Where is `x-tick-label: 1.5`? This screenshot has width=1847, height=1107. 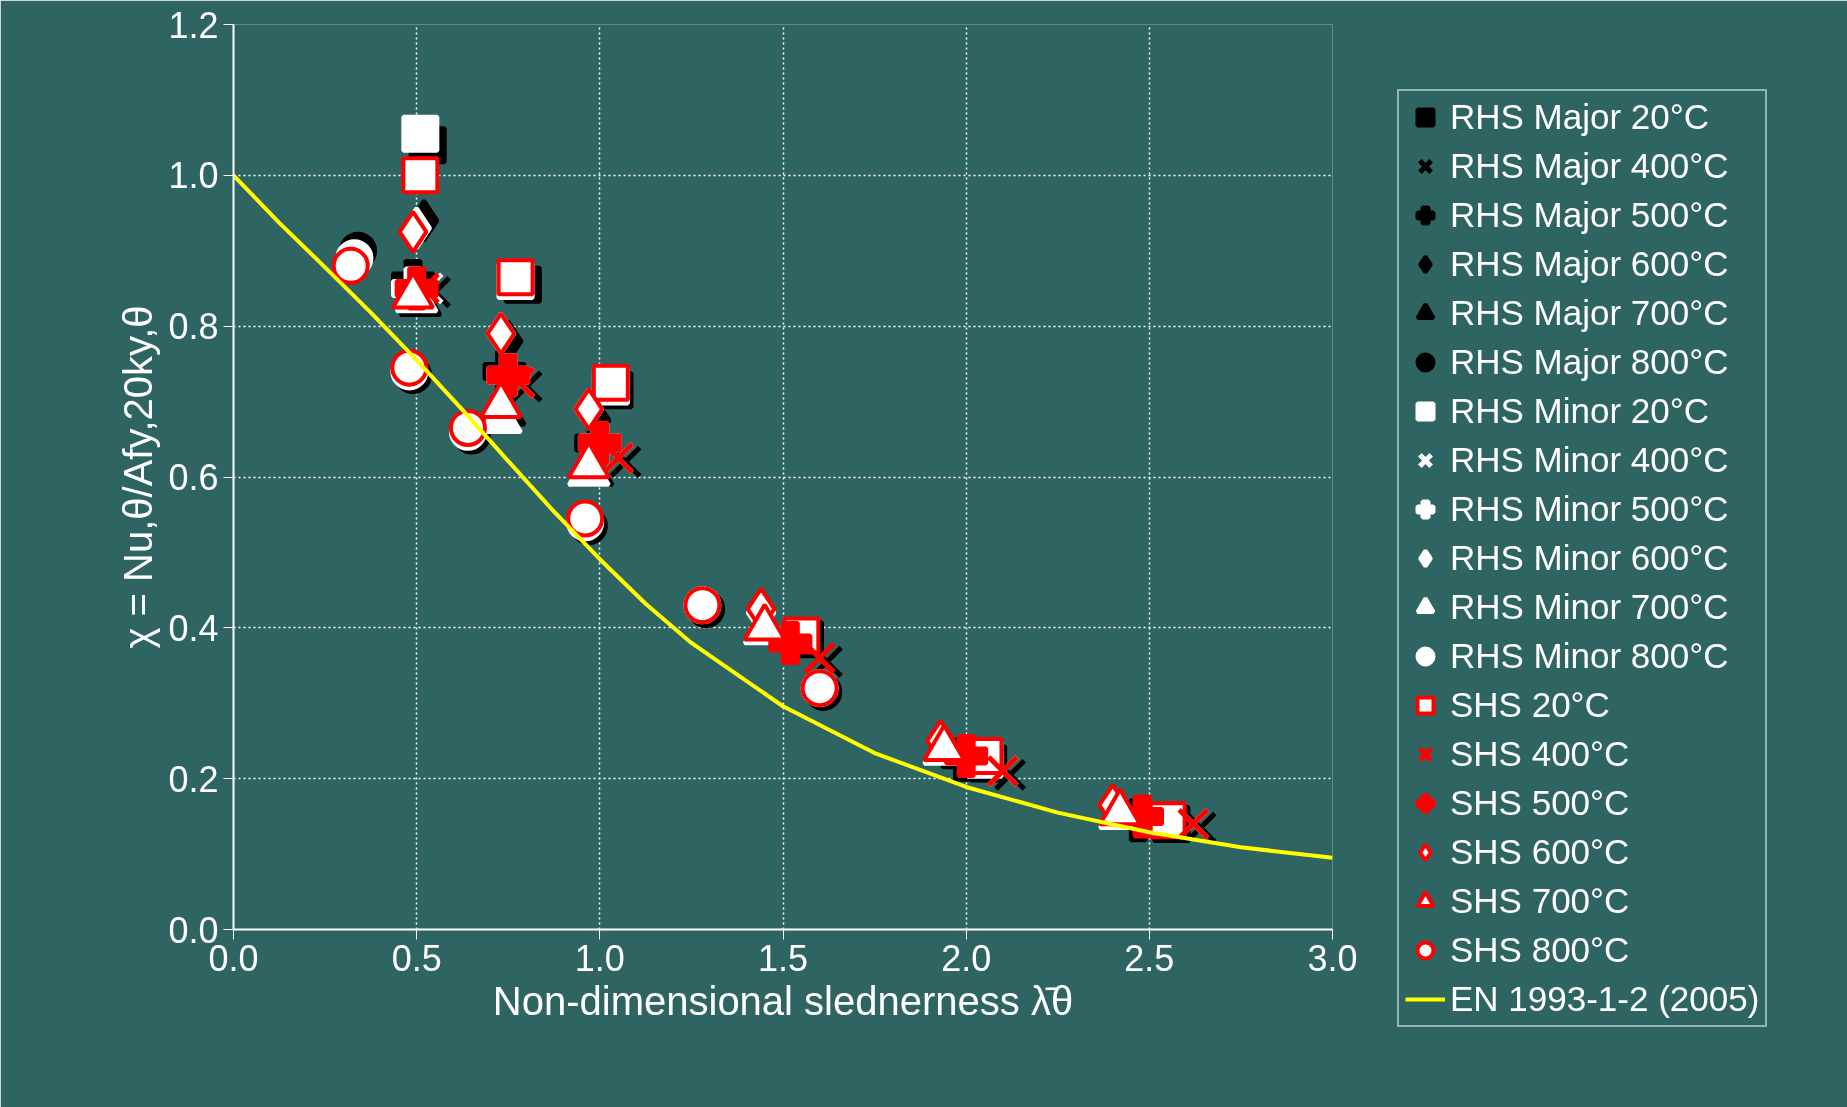
x-tick-label: 1.5 is located at coordinates (783, 958).